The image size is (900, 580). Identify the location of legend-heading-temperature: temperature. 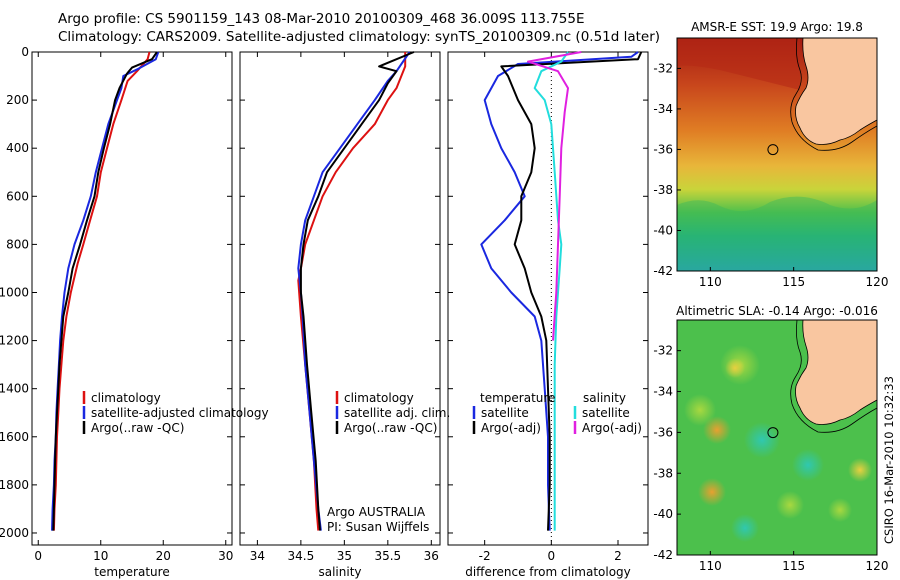
(517, 398).